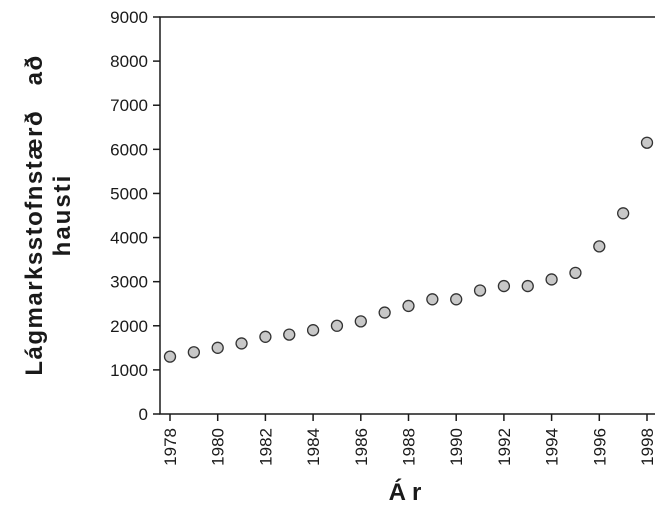 The image size is (655, 524). I want to click on x-tick-label: 1990, so click(456, 447).